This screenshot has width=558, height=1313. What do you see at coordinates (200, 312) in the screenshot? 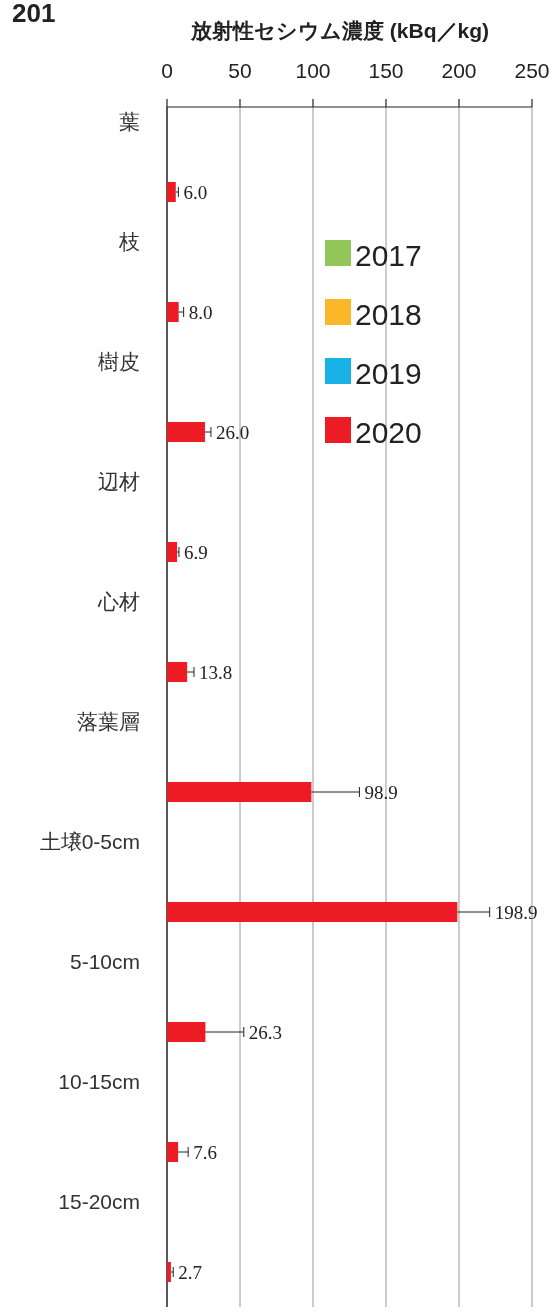
I see `data-label: 8.0` at bounding box center [200, 312].